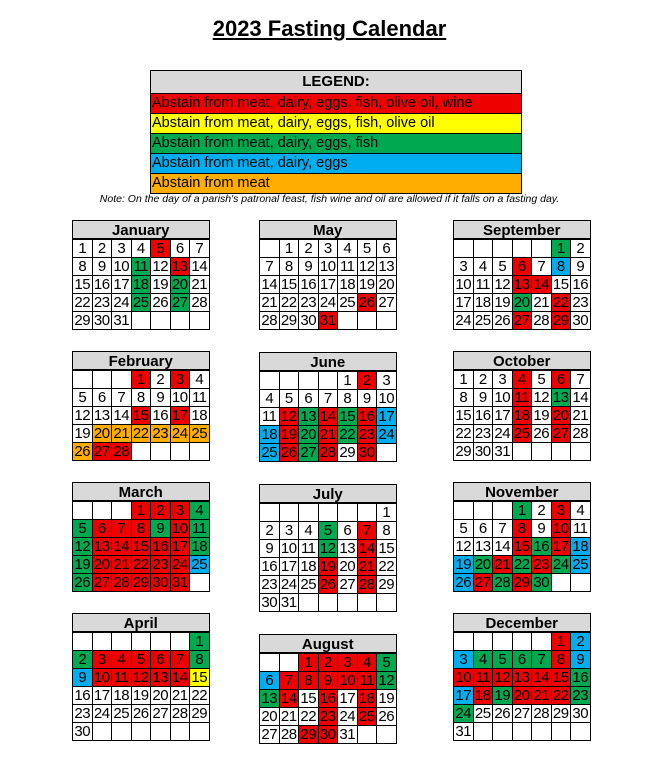 The height and width of the screenshot is (777, 659). Describe the element at coordinates (161, 416) in the screenshot. I see `day-cell: 16` at that location.